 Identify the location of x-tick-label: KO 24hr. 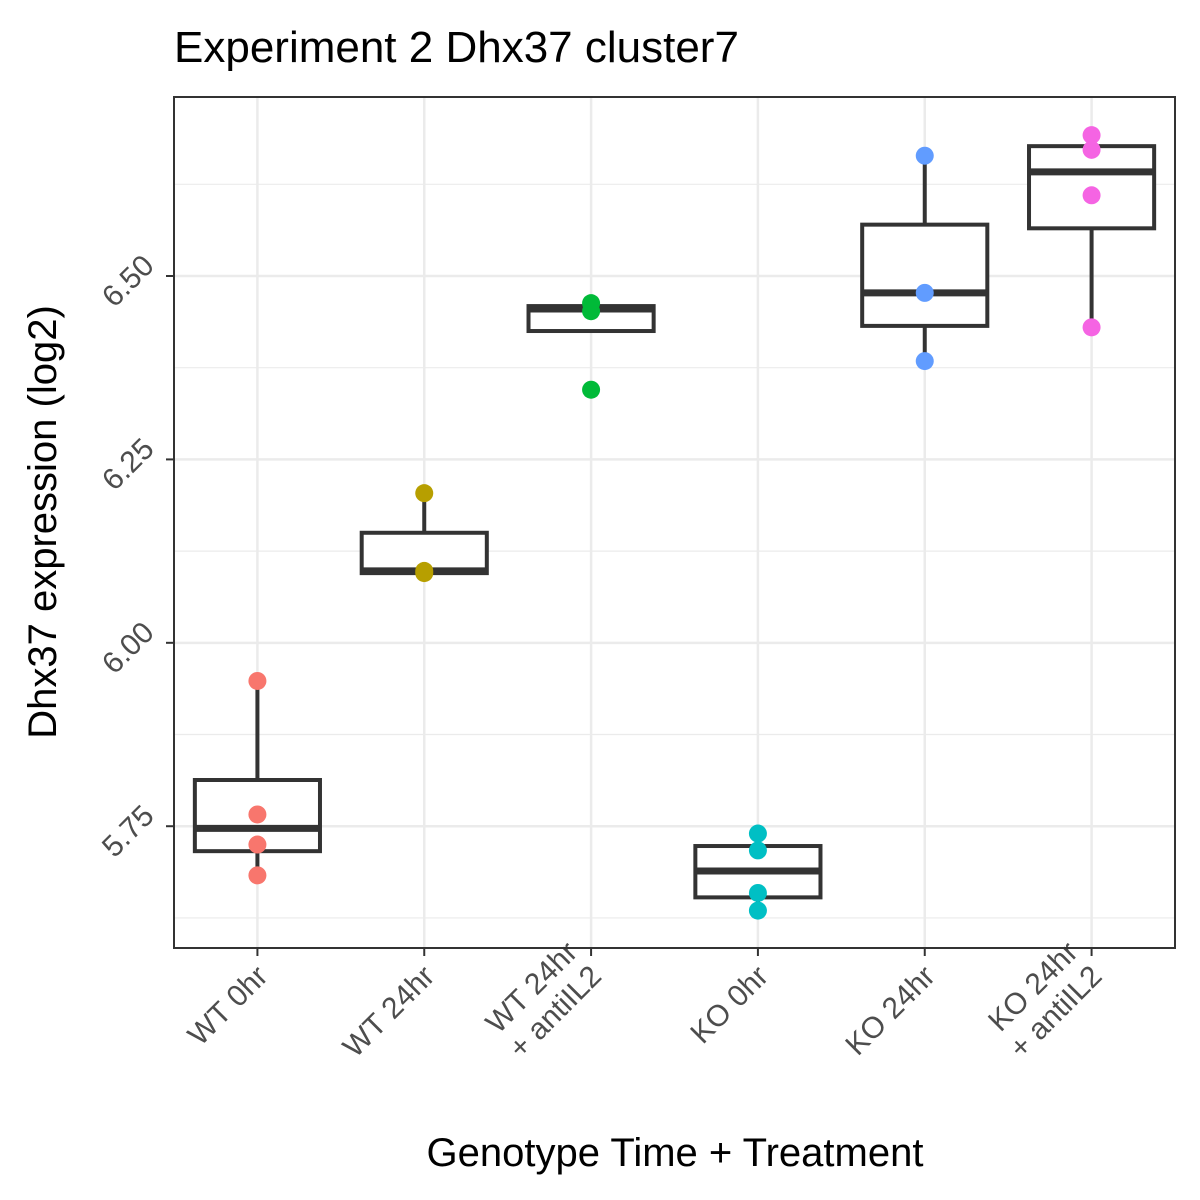
(890, 1011).